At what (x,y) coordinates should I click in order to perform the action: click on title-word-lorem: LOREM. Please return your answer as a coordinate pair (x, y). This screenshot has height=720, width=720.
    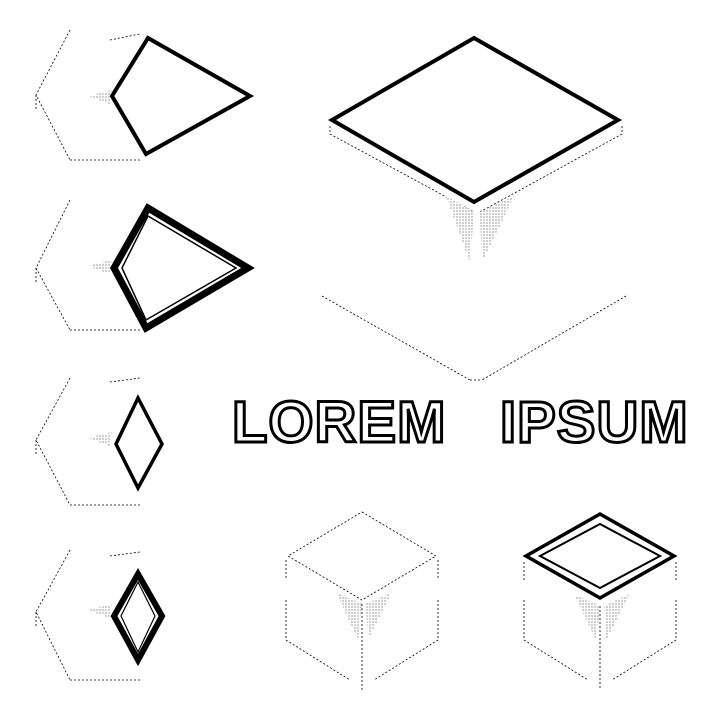
    Looking at the image, I should click on (338, 423).